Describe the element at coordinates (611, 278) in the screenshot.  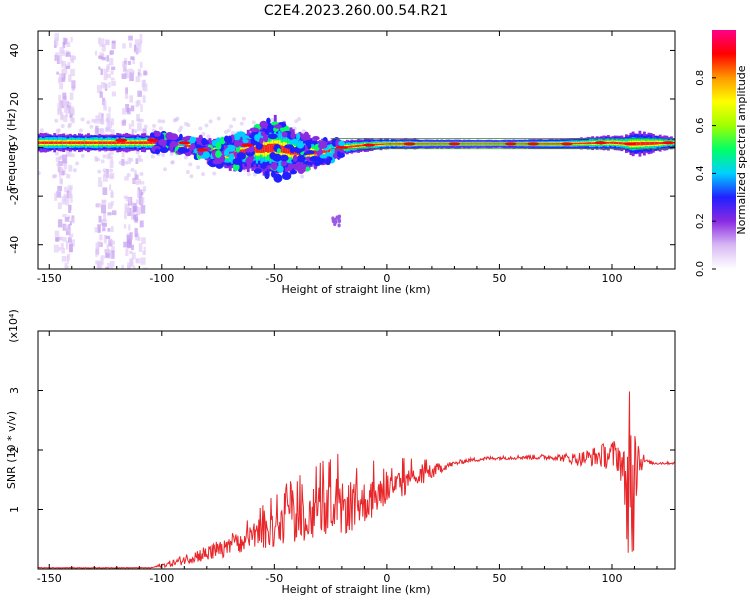
I see `x-tick-label: 100` at that location.